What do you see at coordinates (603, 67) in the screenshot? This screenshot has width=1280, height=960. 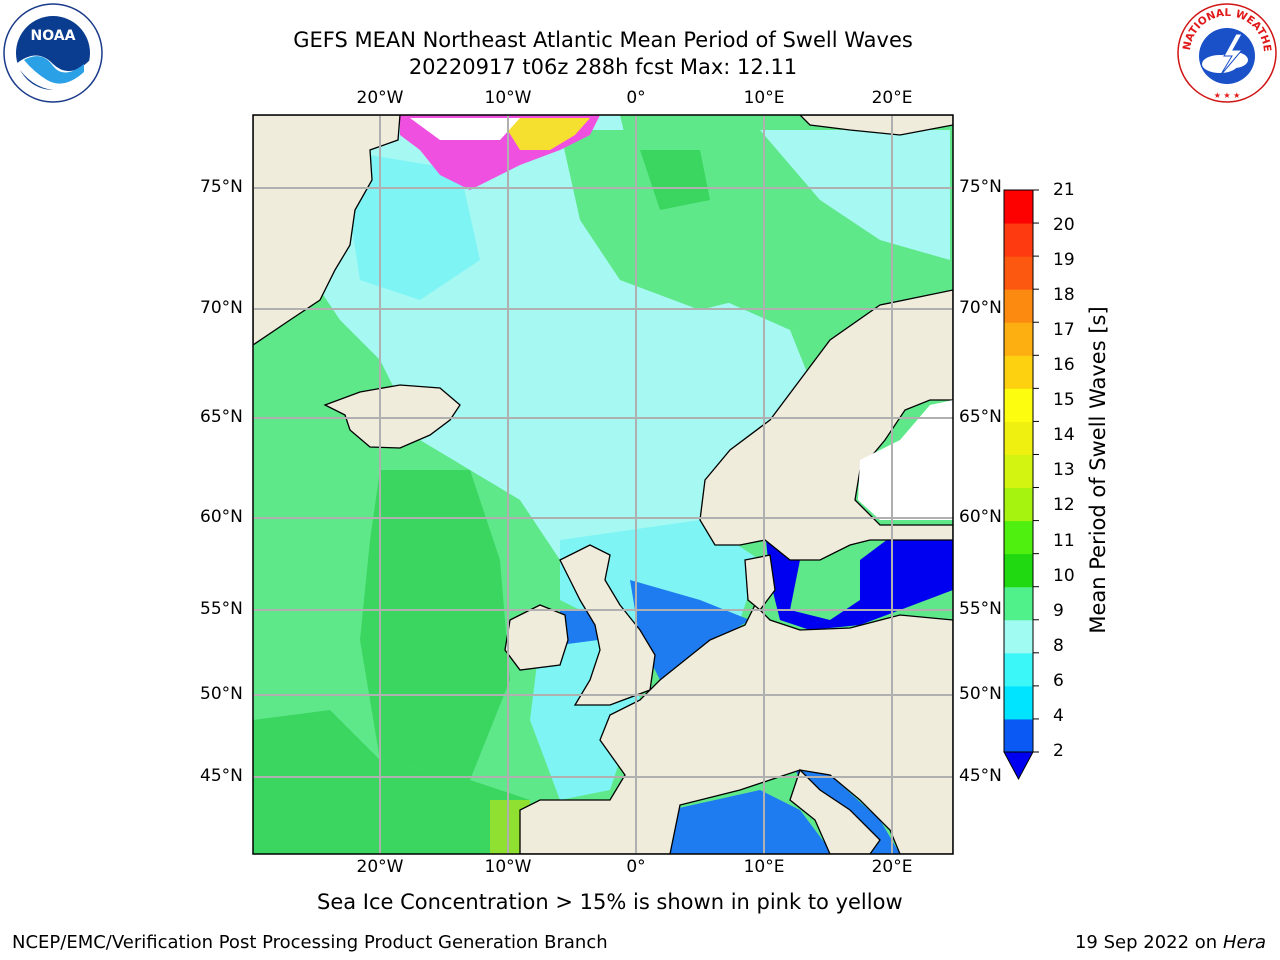 I see `chart-subtitle: 20220917 t06z 288h fcst Max: 12.11` at bounding box center [603, 67].